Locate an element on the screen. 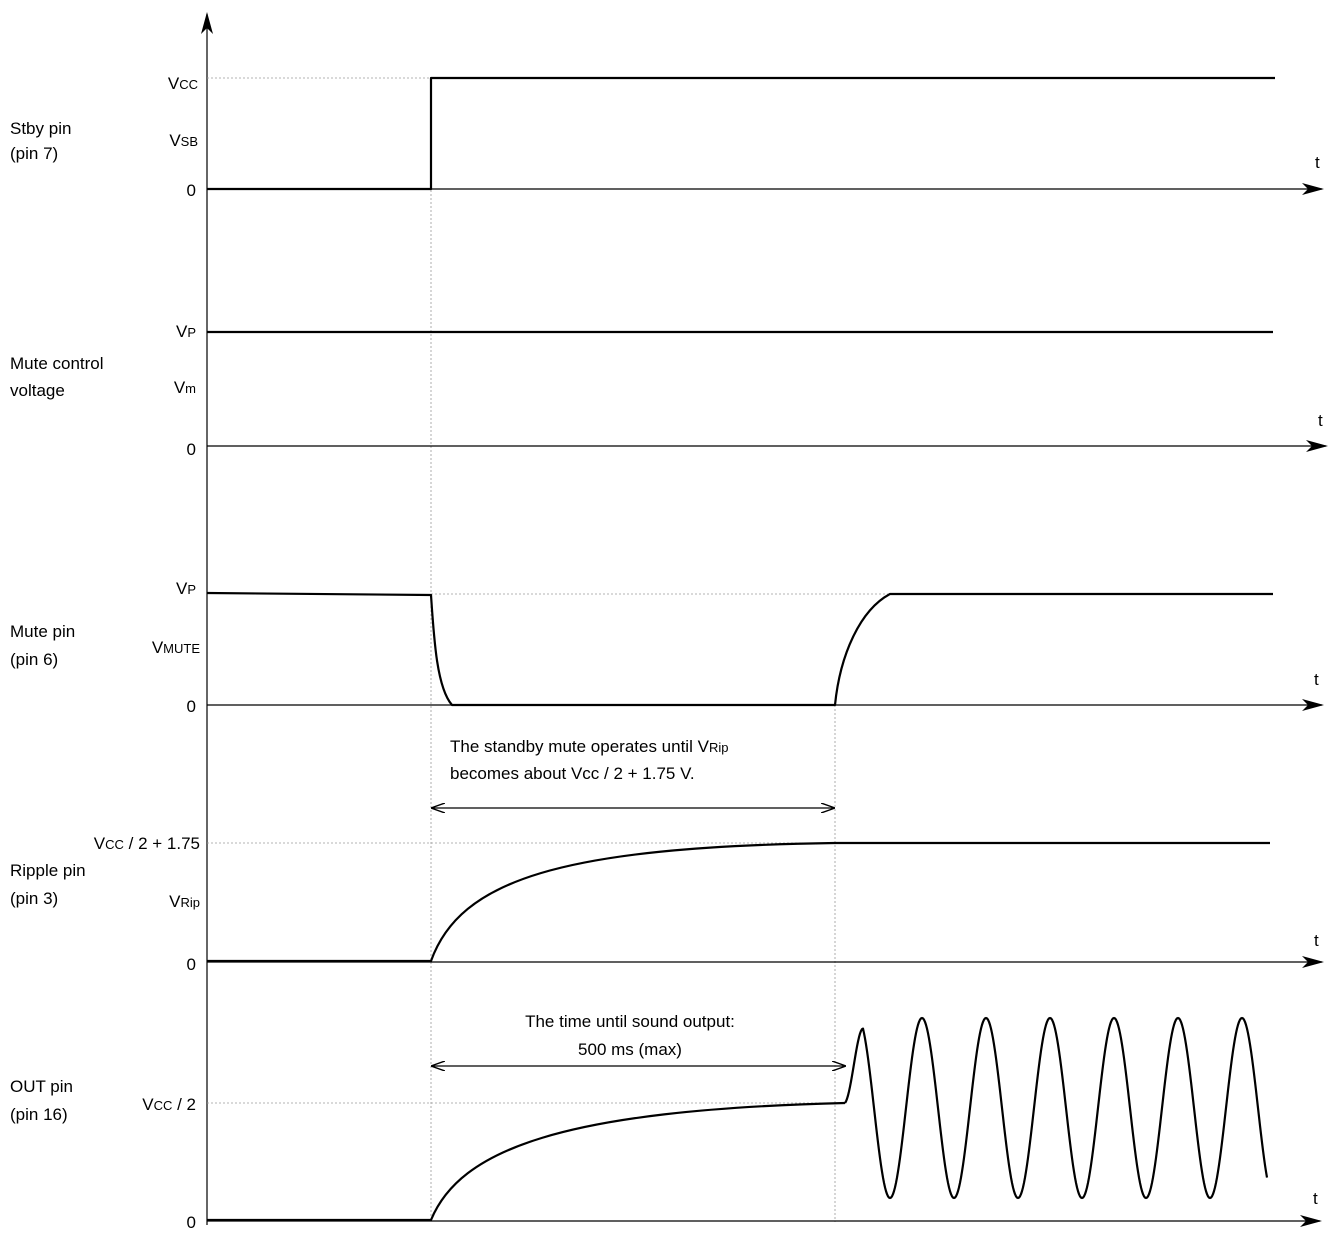 The height and width of the screenshot is (1233, 1330). stby-pin-label: Stby pin is located at coordinates (40, 128).